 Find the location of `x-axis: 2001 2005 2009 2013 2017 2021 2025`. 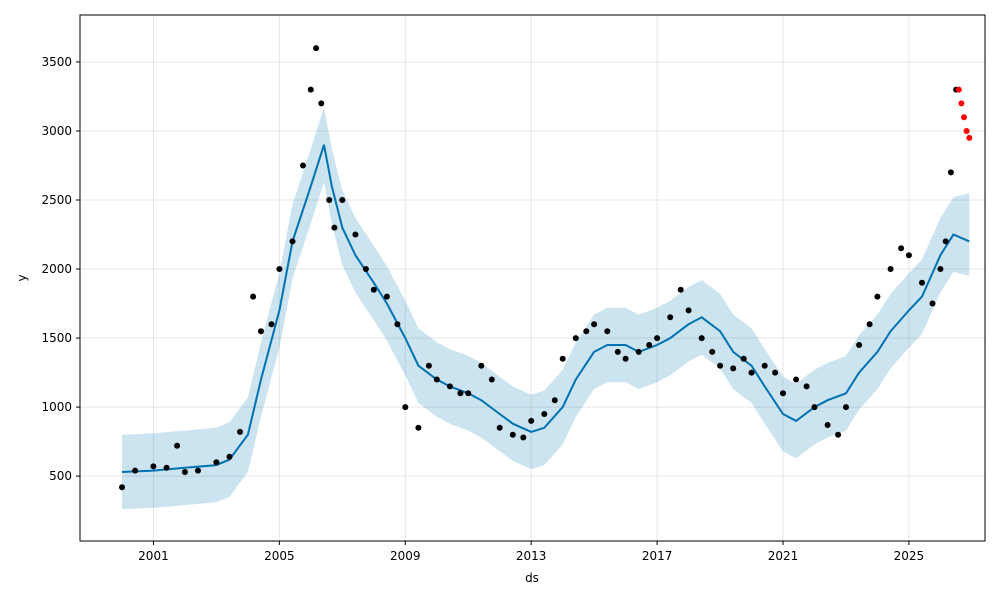

x-axis: 2001 2005 2009 2013 2017 2021 2025 is located at coordinates (531, 552).